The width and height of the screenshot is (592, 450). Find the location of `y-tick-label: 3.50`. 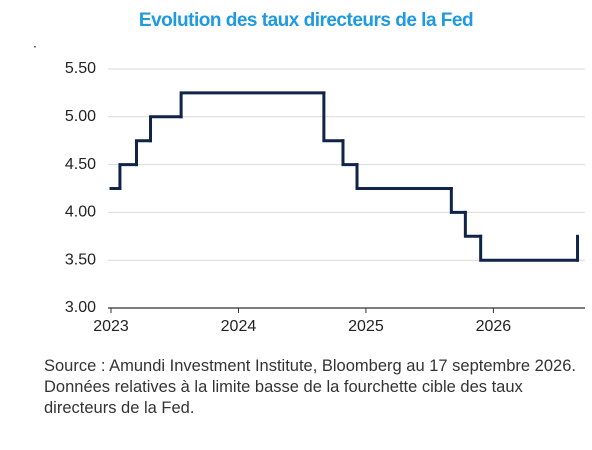

y-tick-label: 3.50 is located at coordinates (80, 259).